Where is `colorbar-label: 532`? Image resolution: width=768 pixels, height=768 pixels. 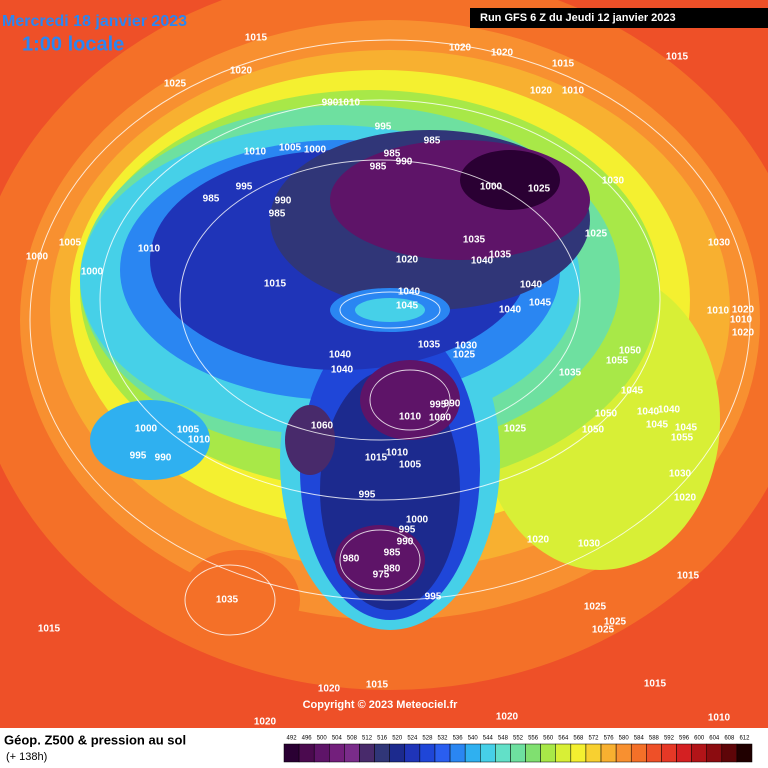 colorbar-label: 532 is located at coordinates (443, 739).